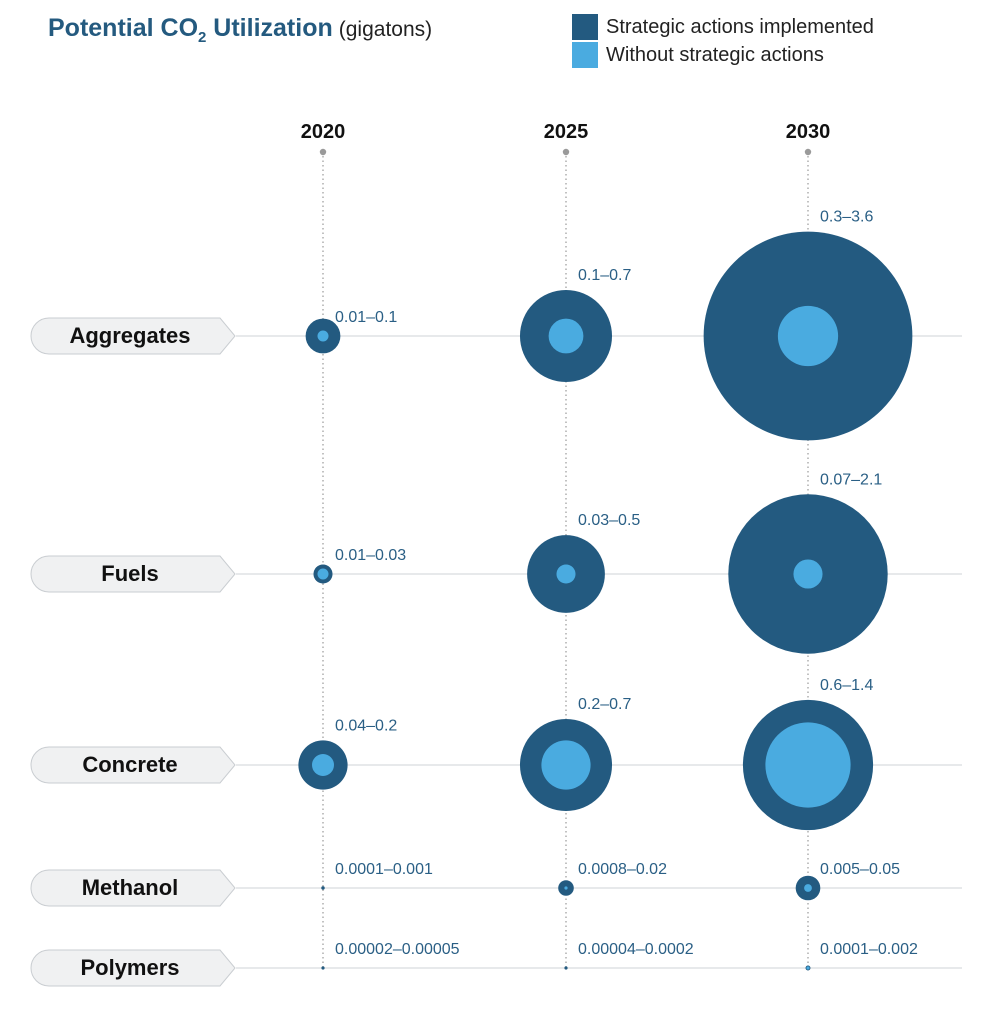 This screenshot has height=1024, width=994. I want to click on bubble-without-fuels-2025, so click(566, 574).